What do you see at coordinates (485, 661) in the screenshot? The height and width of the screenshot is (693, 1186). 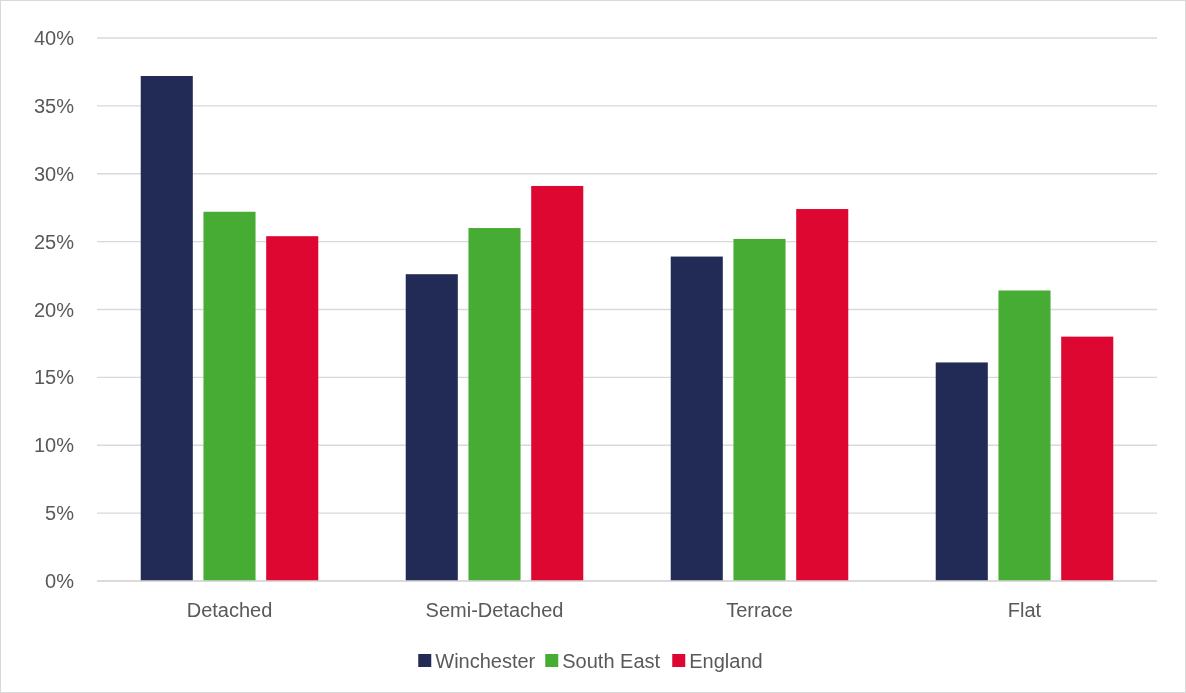 I see `legend-label: Winchester` at bounding box center [485, 661].